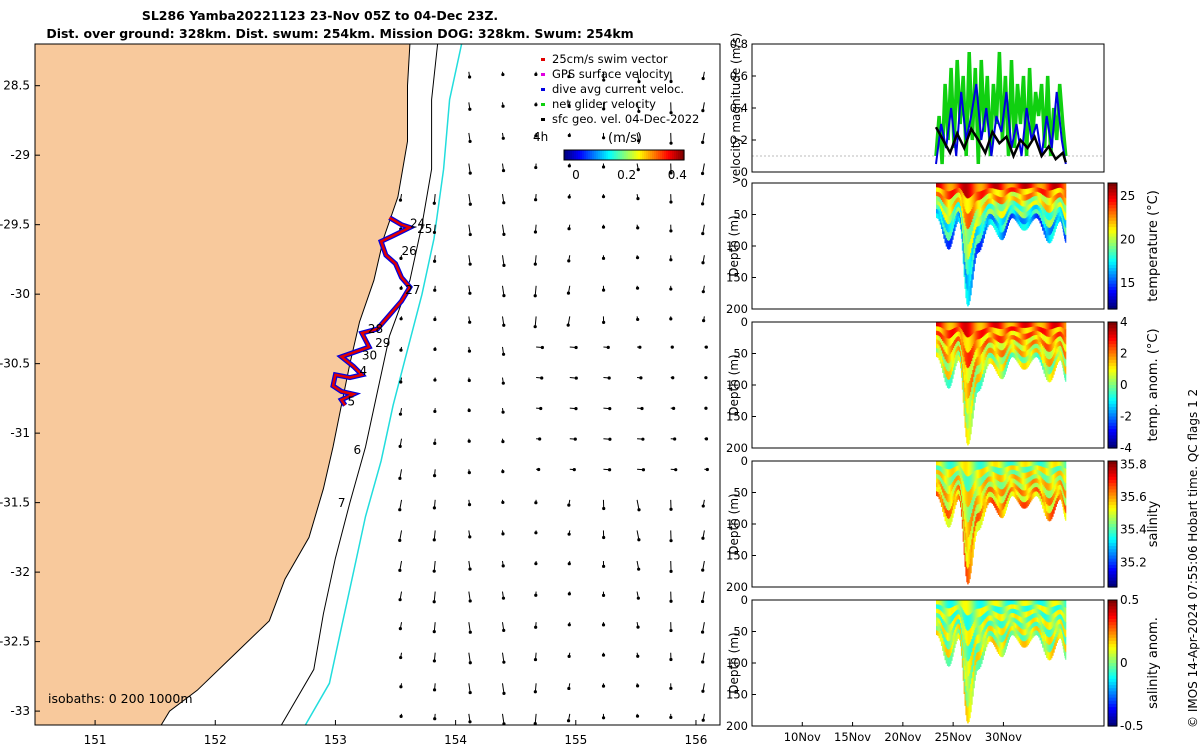 This screenshot has width=1200, height=750. I want to click on section-colorbar-tick-label: 35.6, so click(1133, 497).